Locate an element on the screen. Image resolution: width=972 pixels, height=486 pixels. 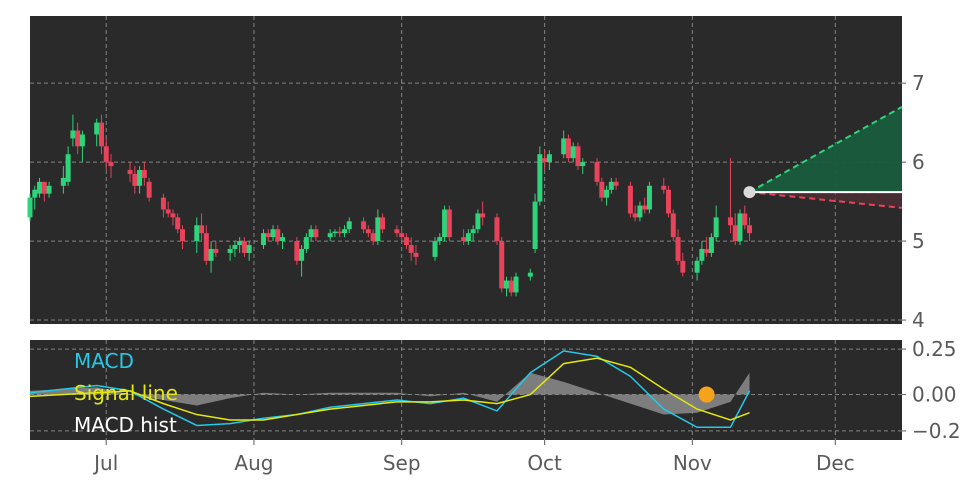
x-tick-label-4: Nov is located at coordinates (692, 463).